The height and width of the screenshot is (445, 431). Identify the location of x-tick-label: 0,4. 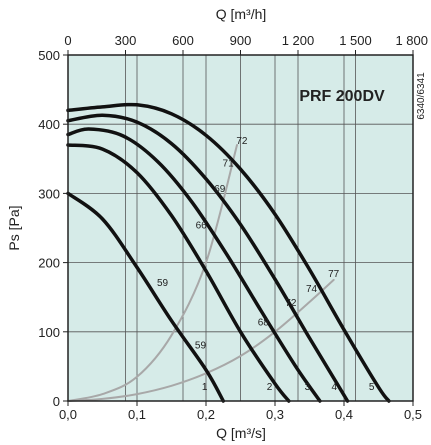
(344, 414).